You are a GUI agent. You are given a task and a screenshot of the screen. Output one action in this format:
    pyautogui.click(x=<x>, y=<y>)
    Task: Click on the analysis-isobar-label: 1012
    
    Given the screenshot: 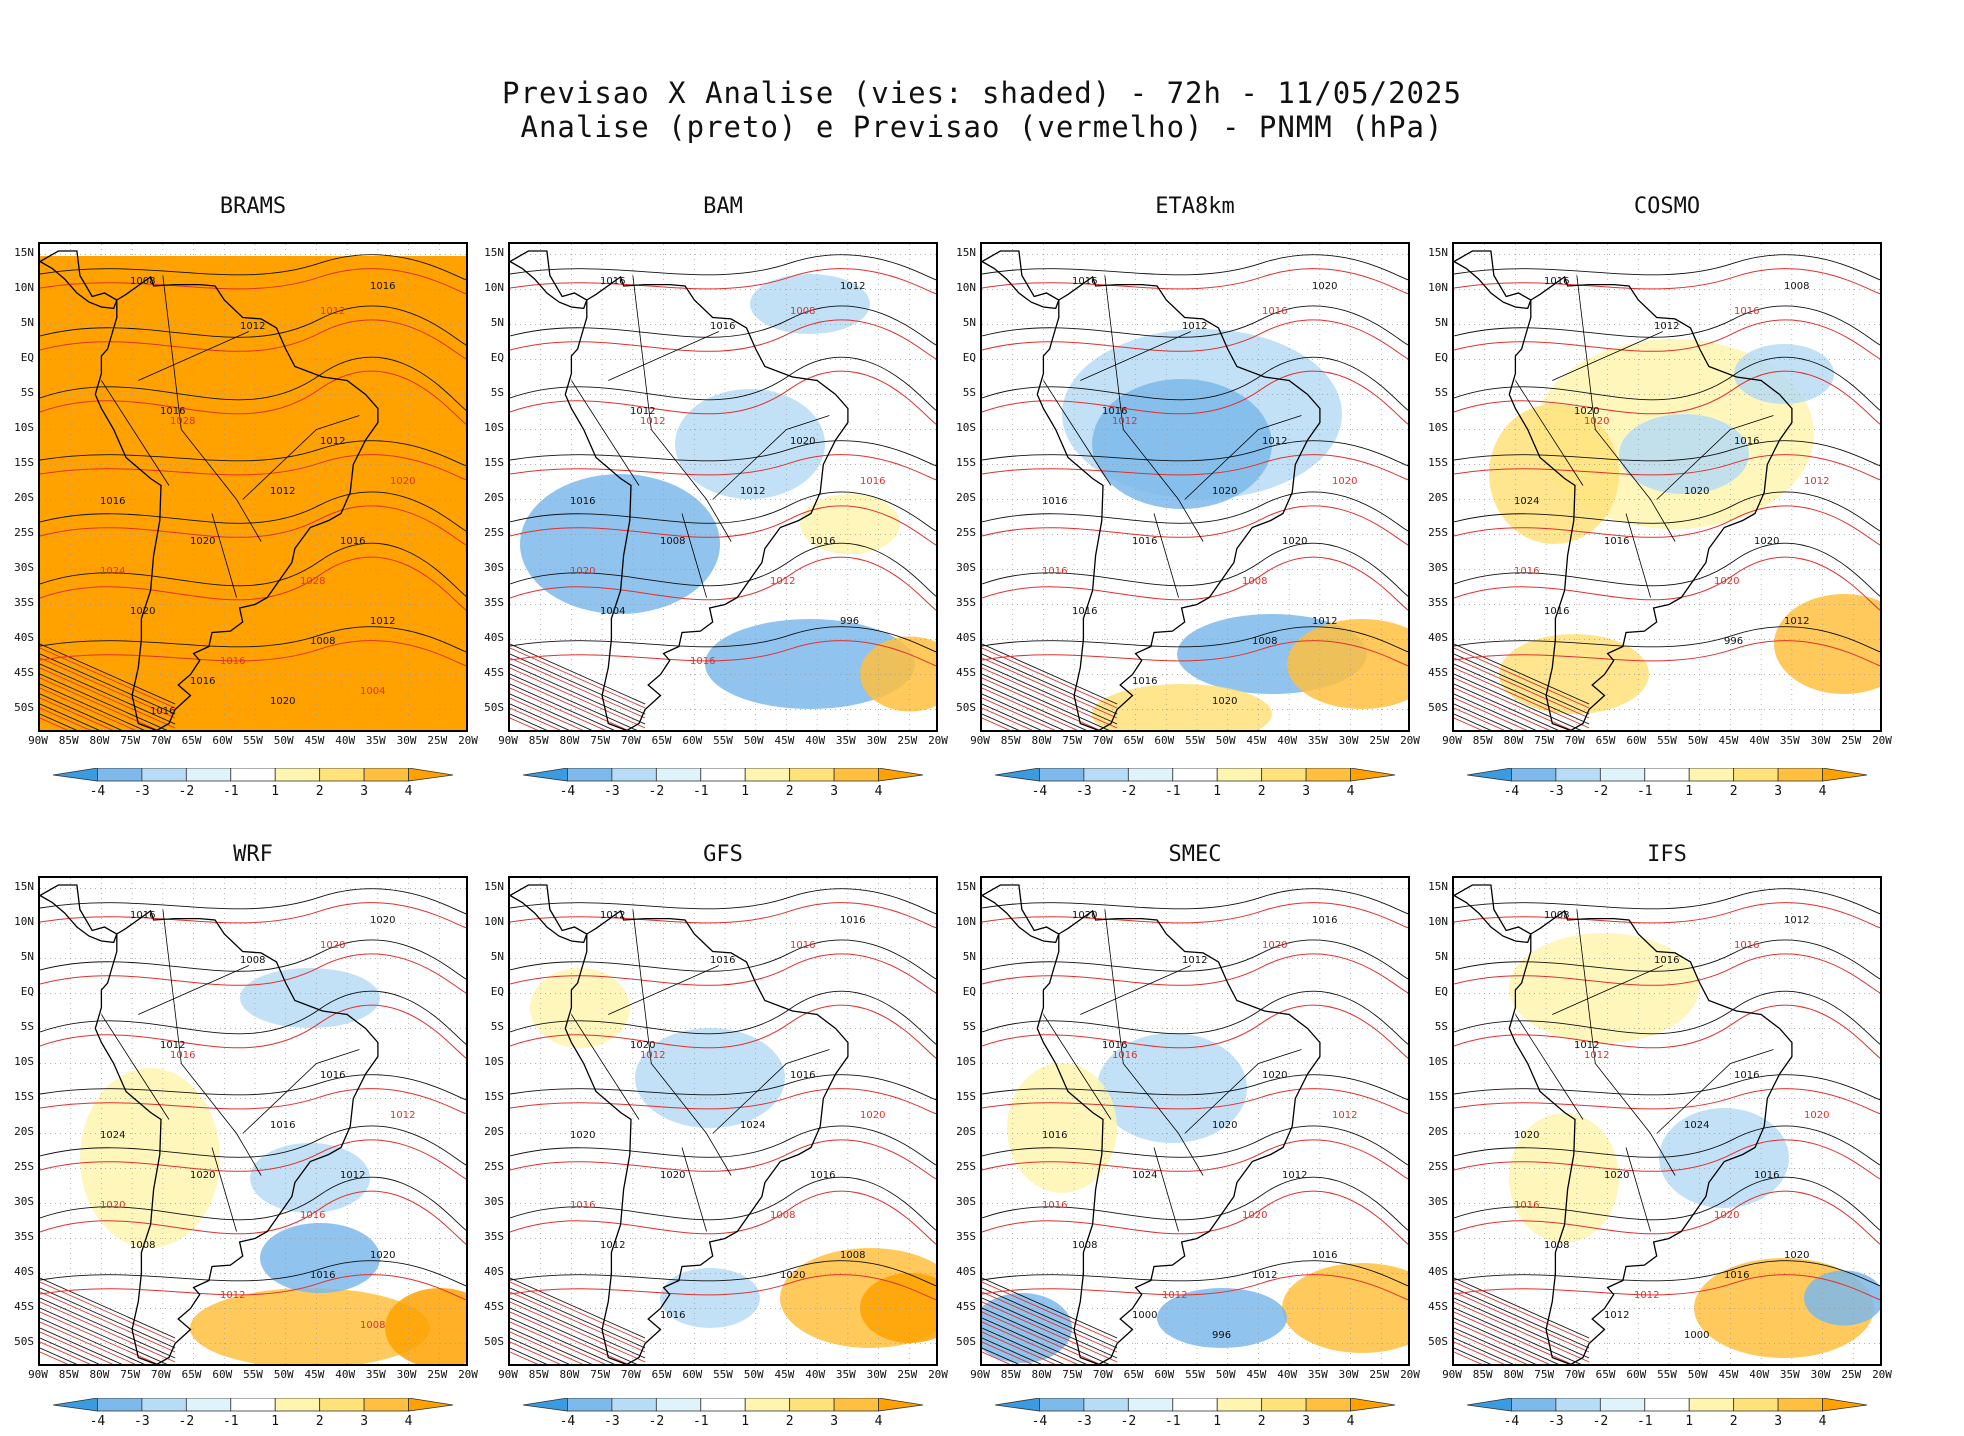 What is the action you would take?
    pyautogui.click(x=1264, y=1275)
    